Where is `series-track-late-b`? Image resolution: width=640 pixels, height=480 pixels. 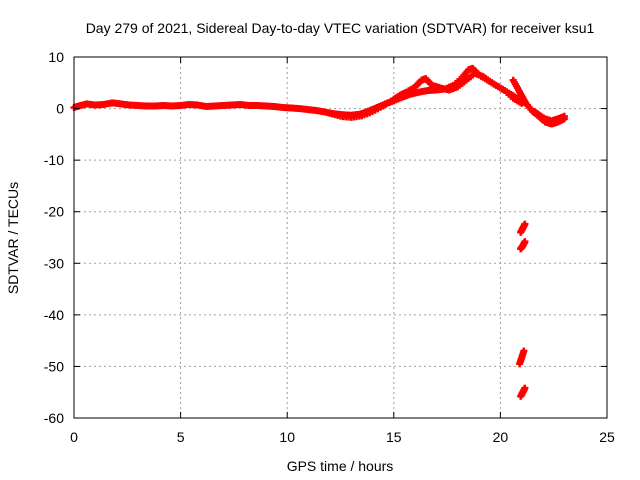
series-track-late-b is located at coordinates (549, 116).